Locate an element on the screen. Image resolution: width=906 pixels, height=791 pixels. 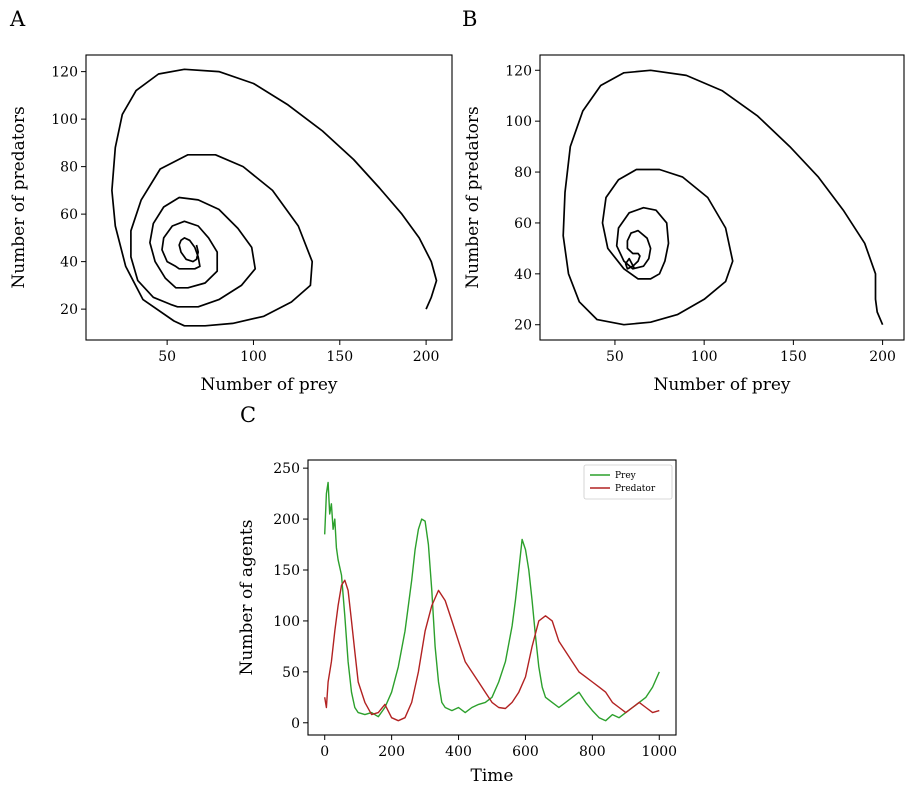
legend: Prey Predator is located at coordinates (628, 482).